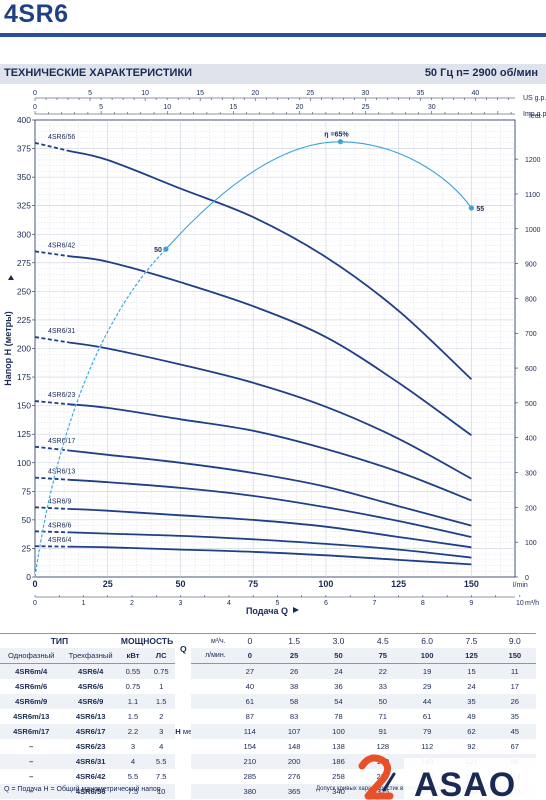 The image size is (546, 800). What do you see at coordinates (481, 73) in the screenshot?
I see `frequency-label: 50 Гц n= 2900 об/мин` at bounding box center [481, 73].